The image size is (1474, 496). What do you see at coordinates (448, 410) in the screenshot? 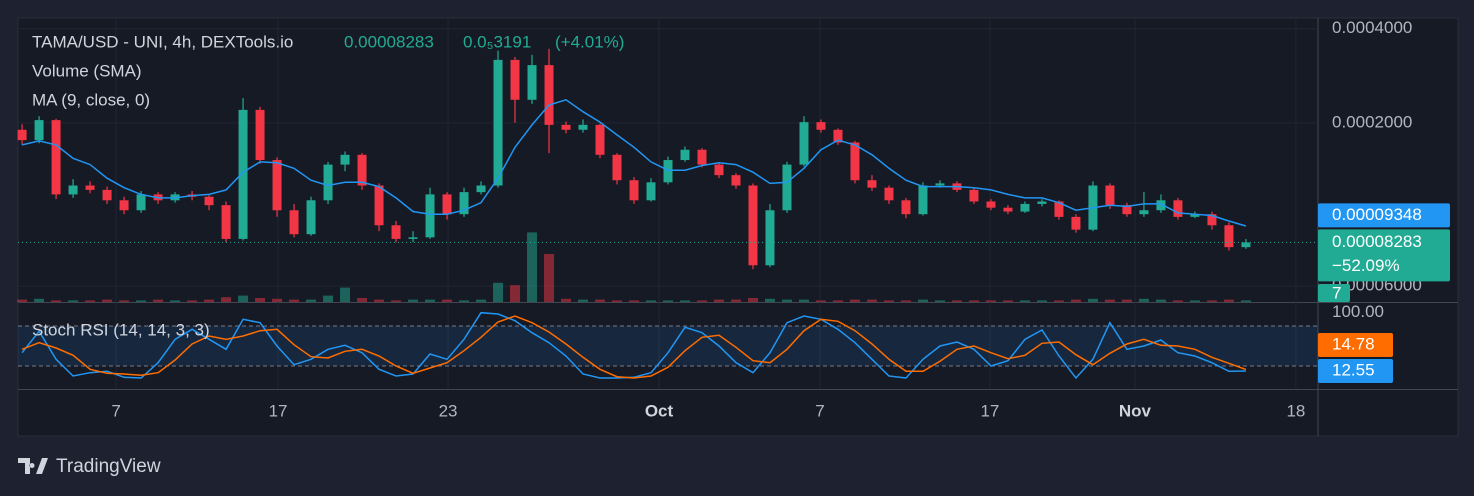
I see `x-tick-label: 23` at bounding box center [448, 410].